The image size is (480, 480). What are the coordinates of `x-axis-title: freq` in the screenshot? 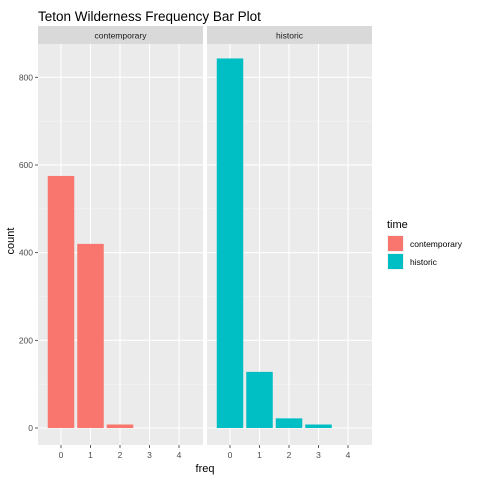 It's located at (205, 469).